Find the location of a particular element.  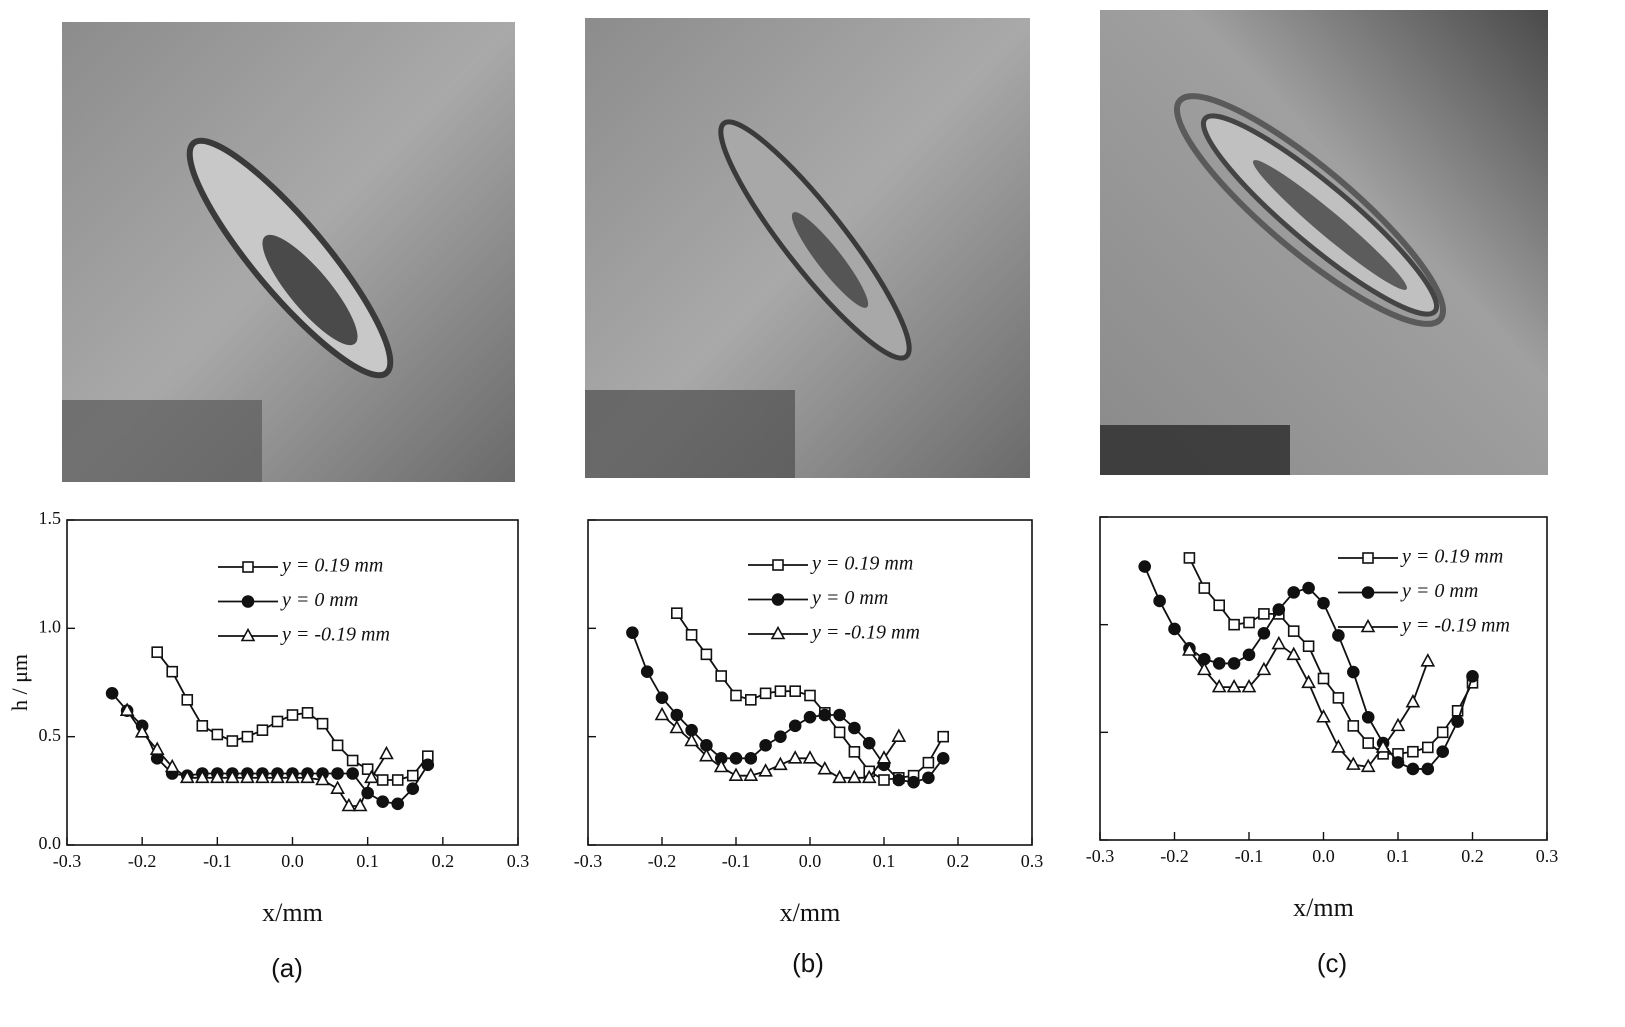

legend-label: y = 0 mm is located at coordinates (849, 598).